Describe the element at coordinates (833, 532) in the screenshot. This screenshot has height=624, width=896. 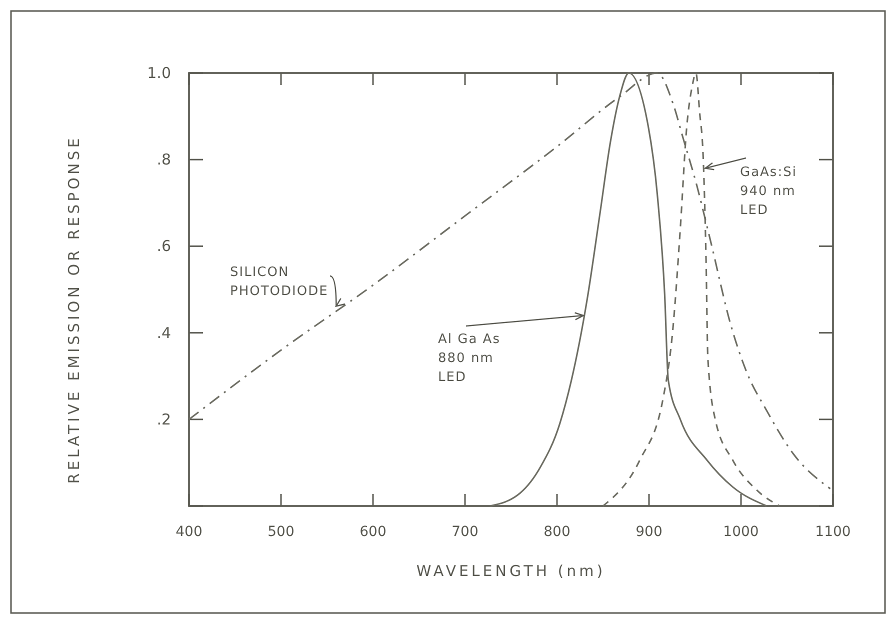
I see `x-tick-label: 1100` at that location.